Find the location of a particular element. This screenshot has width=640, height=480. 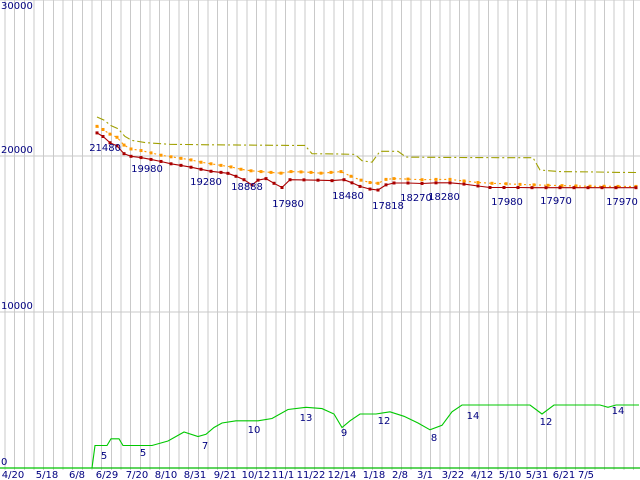

x-axis-label: 6/29 is located at coordinates (107, 475).